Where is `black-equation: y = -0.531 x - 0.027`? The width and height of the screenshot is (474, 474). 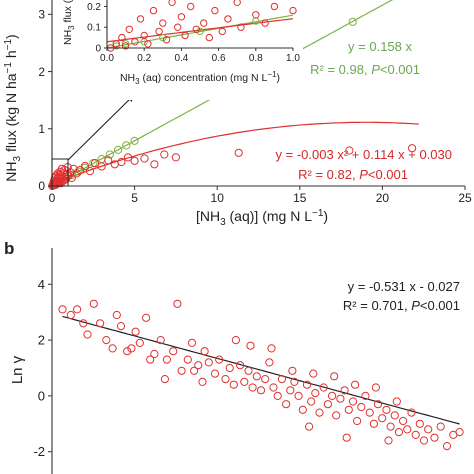
black-equation: y = -0.531 x - 0.027 is located at coordinates (404, 286).